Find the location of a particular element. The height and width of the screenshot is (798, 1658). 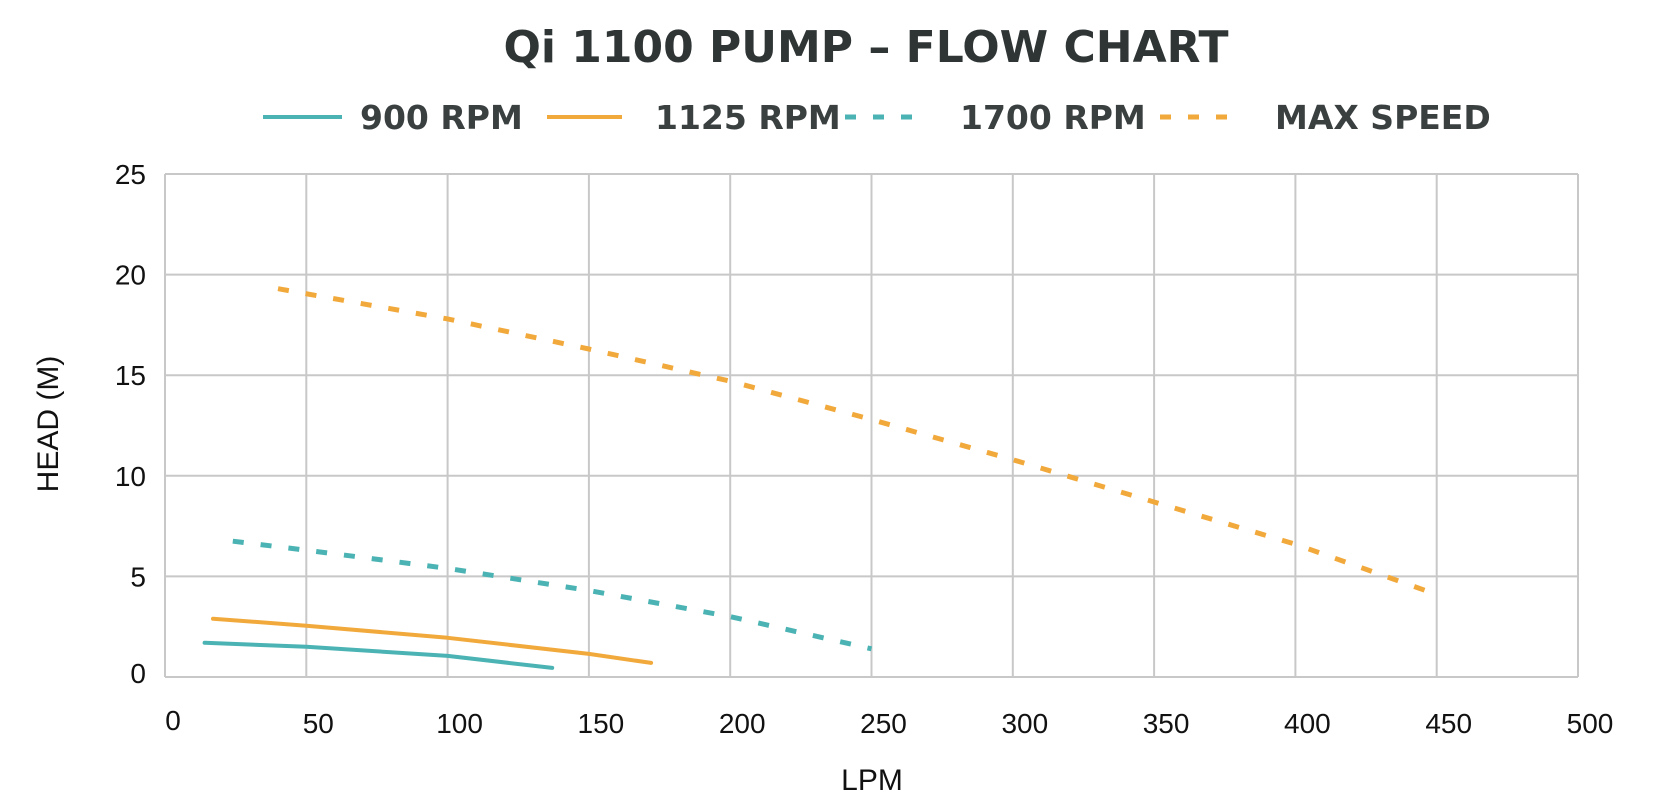

x-tick-label: 50 is located at coordinates (318, 723).